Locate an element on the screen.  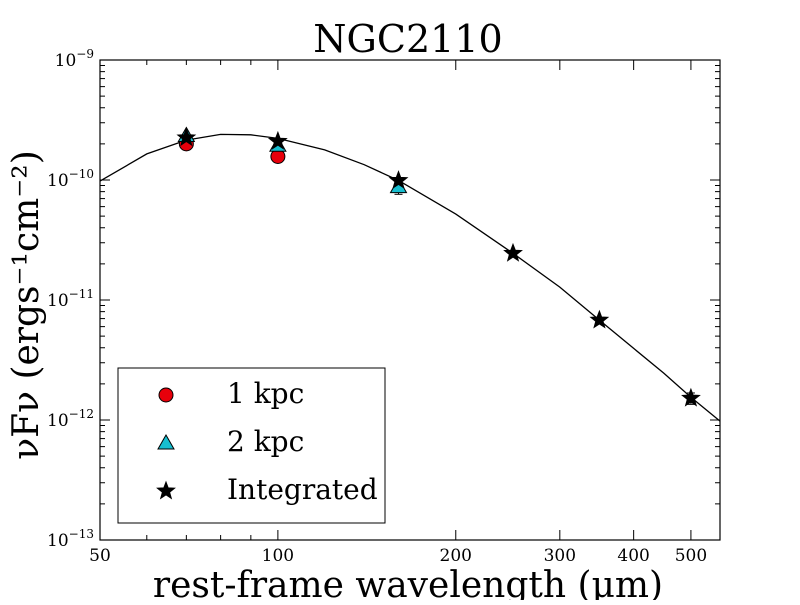
x-tick-label: 400 is located at coordinates (633, 556).